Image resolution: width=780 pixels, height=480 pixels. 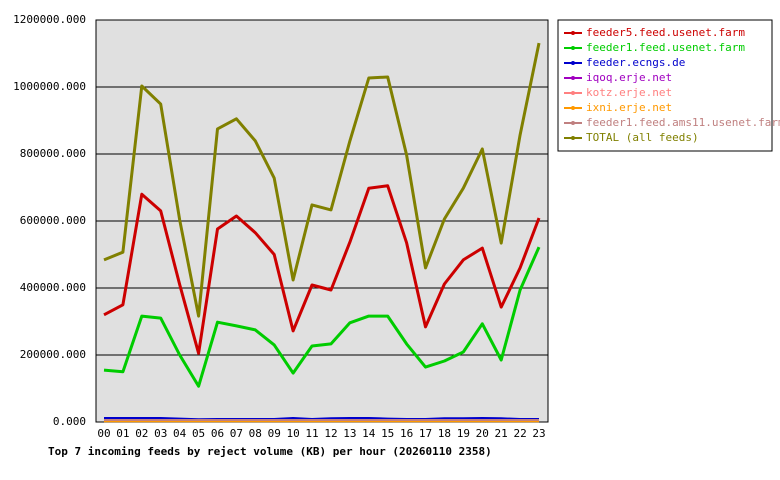 What do you see at coordinates (198, 433) in the screenshot?
I see `x-tick-label: 05` at bounding box center [198, 433].